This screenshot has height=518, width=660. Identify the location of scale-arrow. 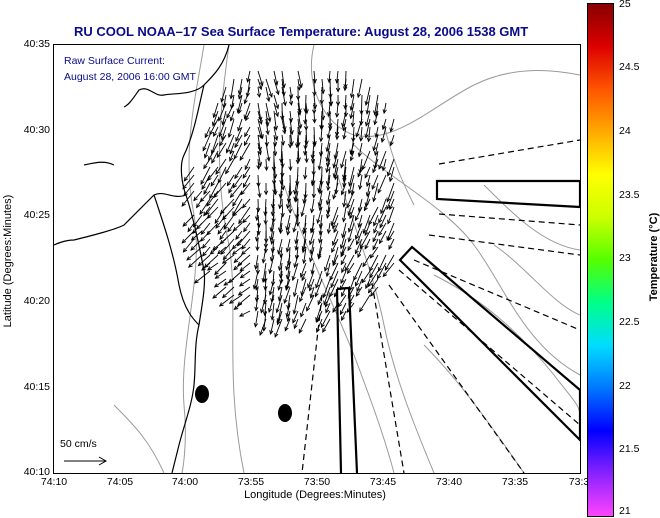
(86, 461).